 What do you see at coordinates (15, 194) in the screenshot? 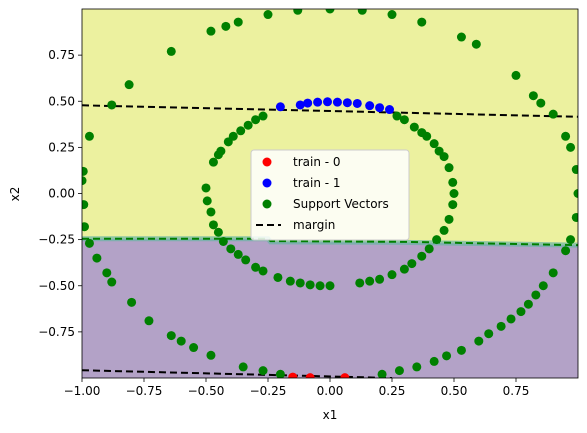
I see `y-axis-label: x2` at bounding box center [15, 194].